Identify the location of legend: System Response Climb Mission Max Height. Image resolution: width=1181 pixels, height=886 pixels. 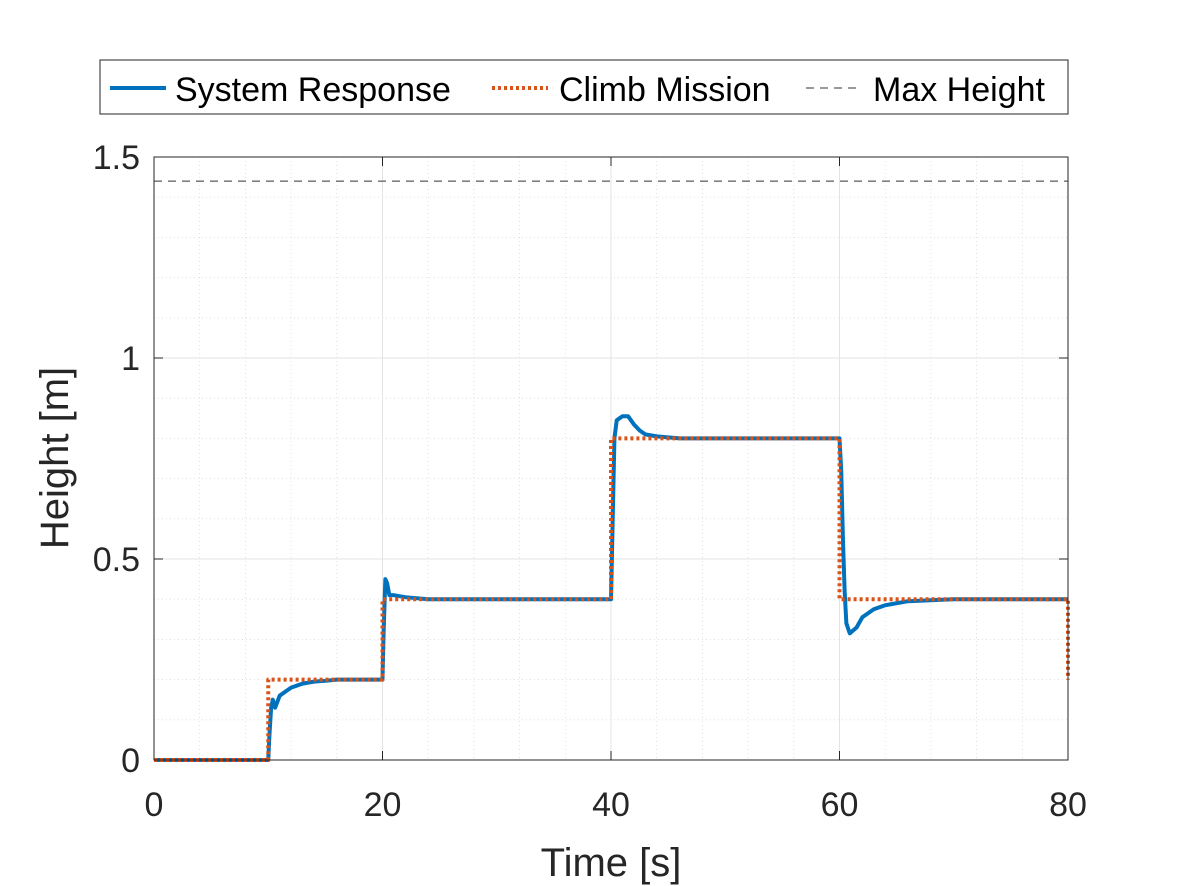
(584, 87).